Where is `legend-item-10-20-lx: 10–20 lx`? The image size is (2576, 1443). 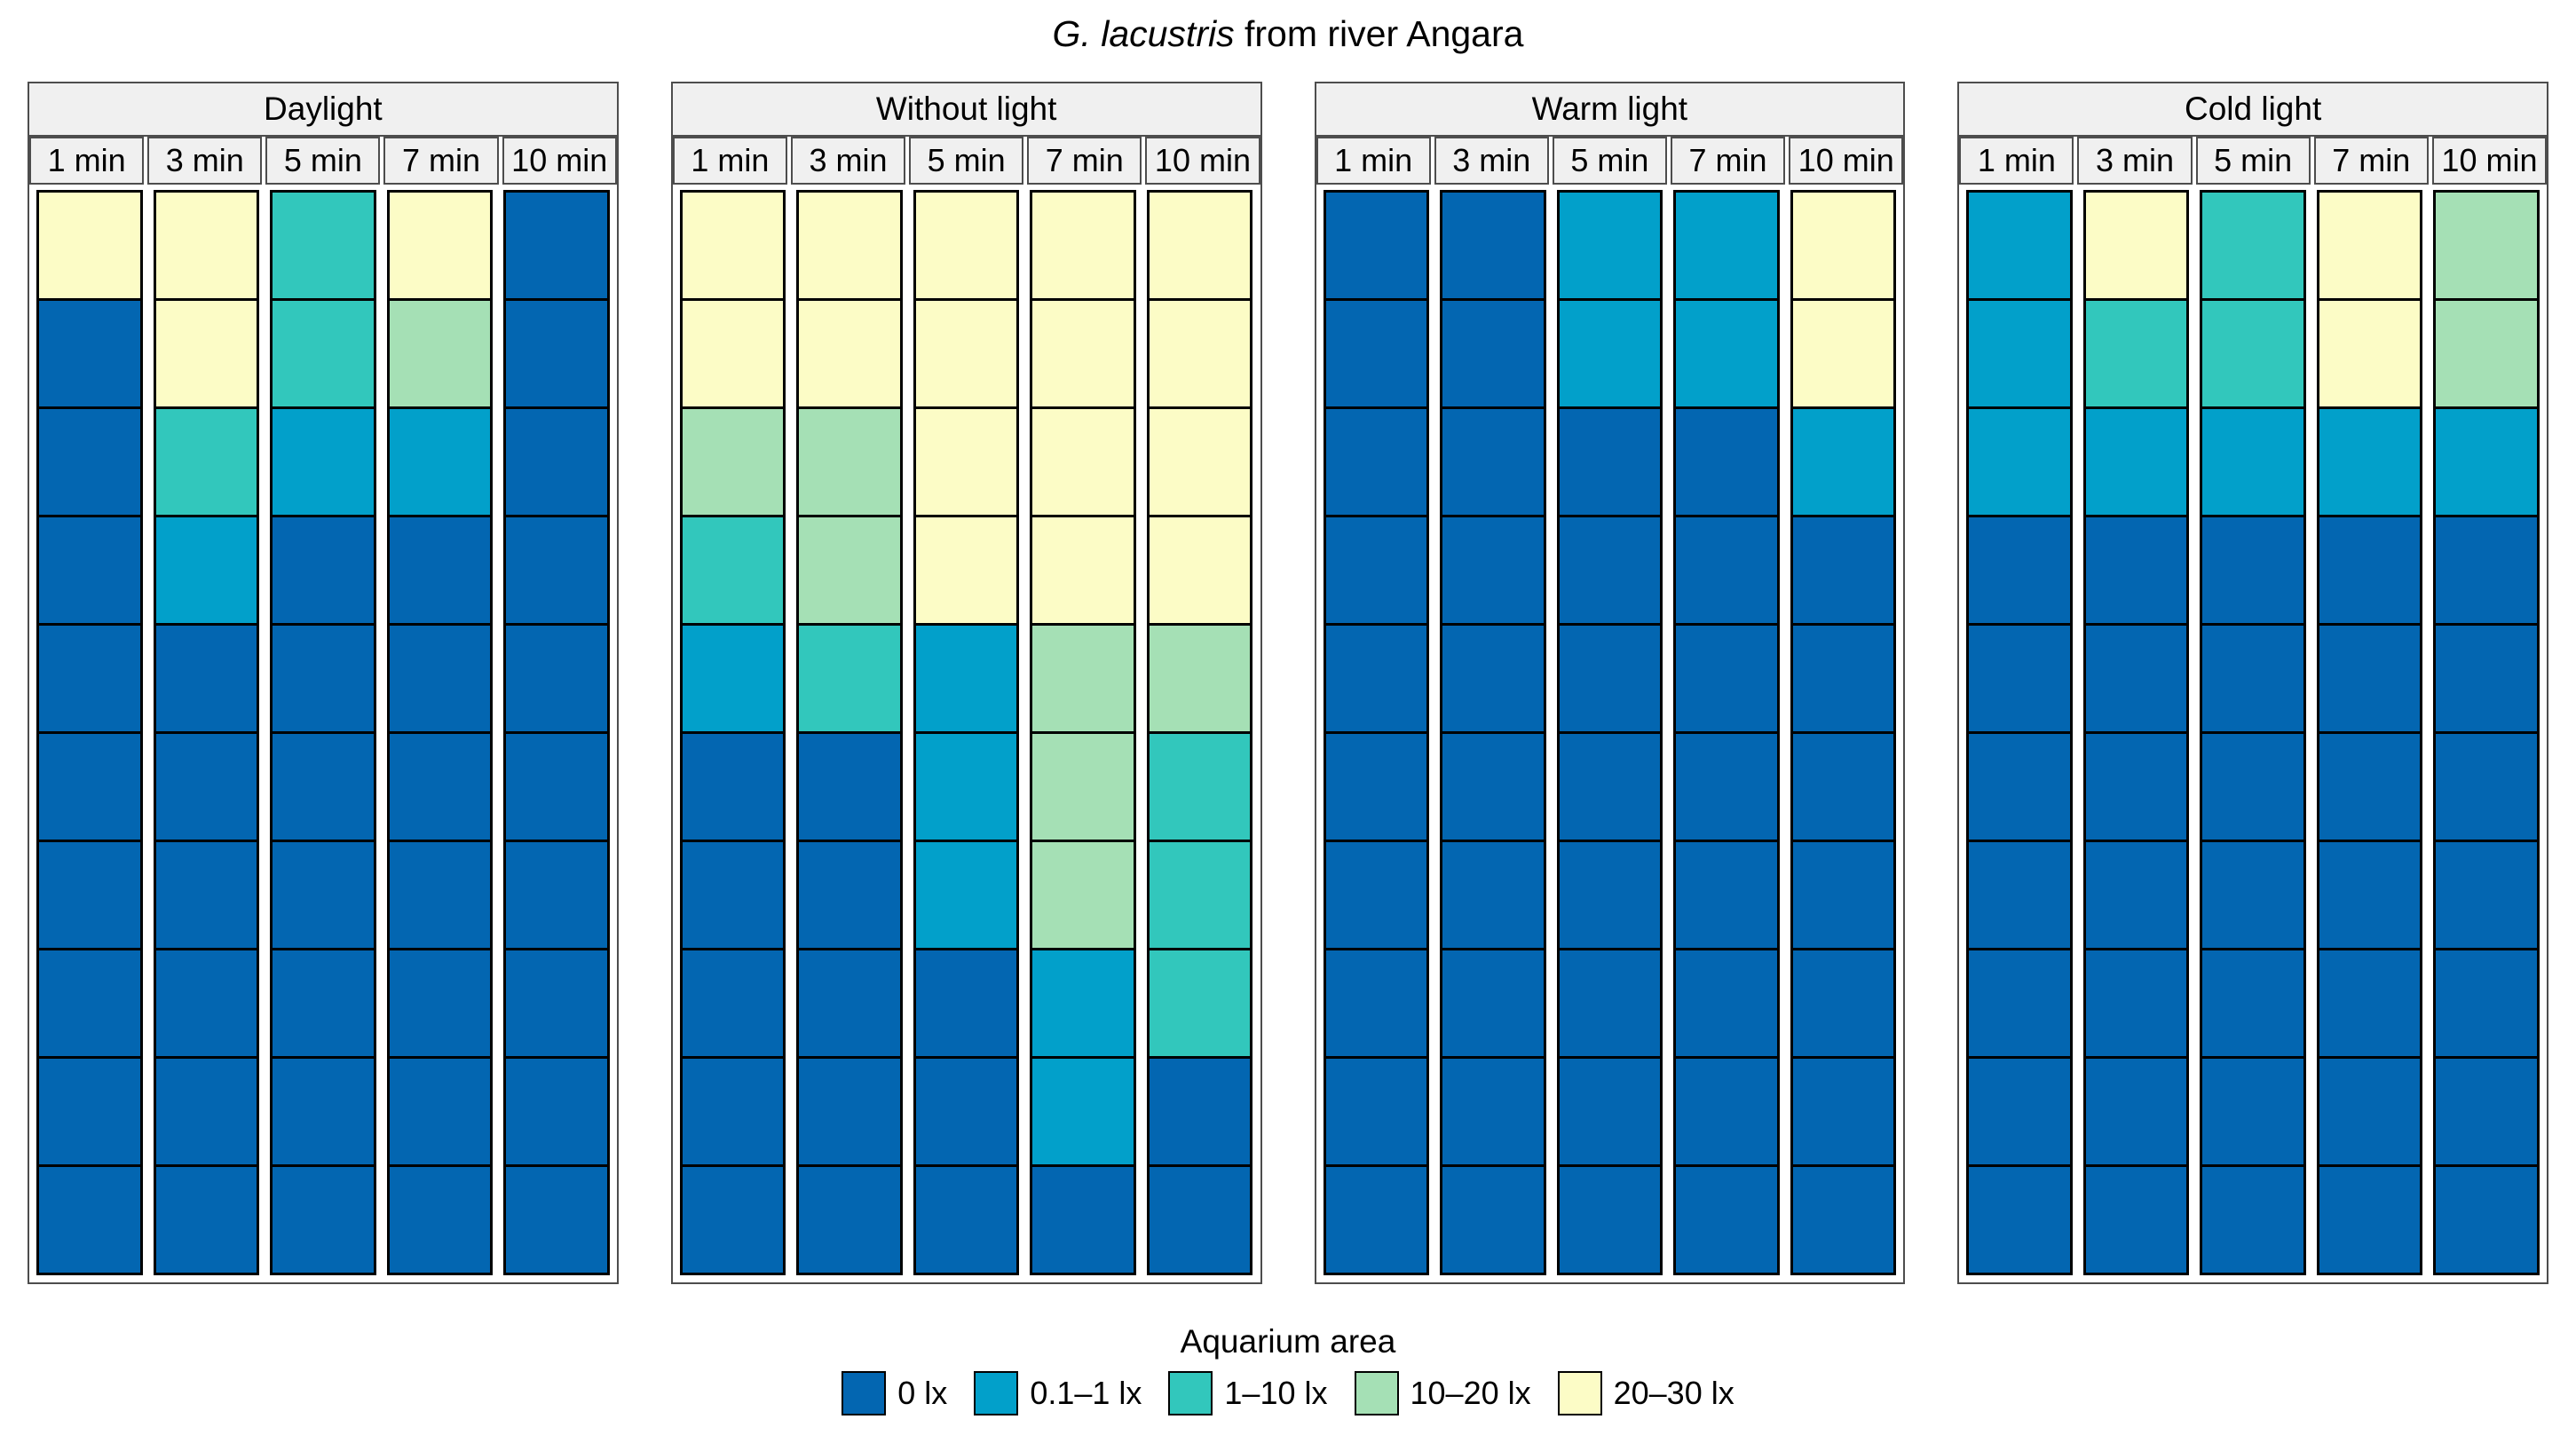
legend-item-10-20-lx: 10–20 lx is located at coordinates (1442, 1393).